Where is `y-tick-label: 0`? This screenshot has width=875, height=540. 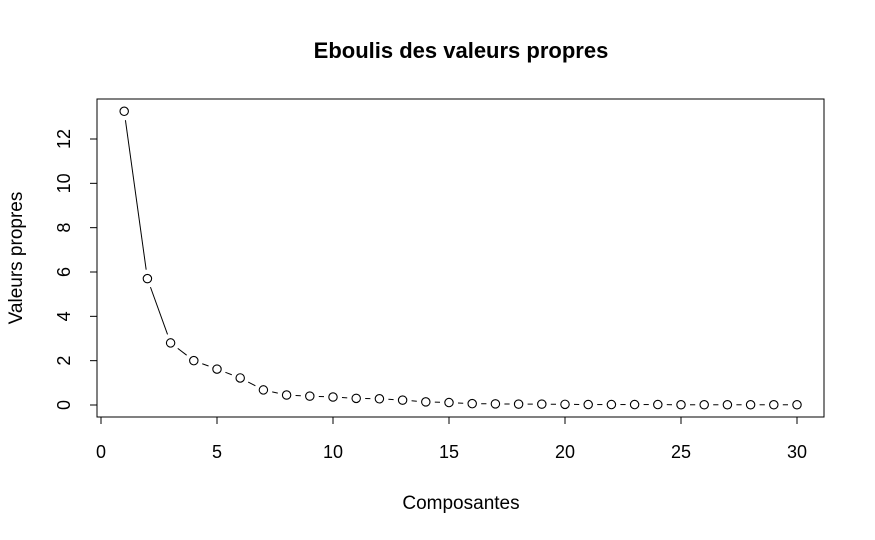
y-tick-label: 0 is located at coordinates (64, 405).